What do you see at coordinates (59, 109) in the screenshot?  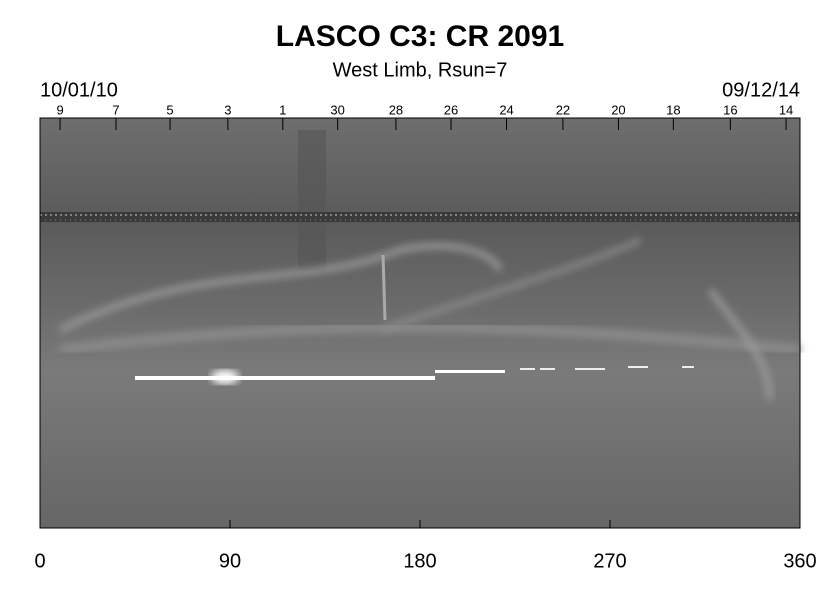 I see `top-tick-label: 9` at bounding box center [59, 109].